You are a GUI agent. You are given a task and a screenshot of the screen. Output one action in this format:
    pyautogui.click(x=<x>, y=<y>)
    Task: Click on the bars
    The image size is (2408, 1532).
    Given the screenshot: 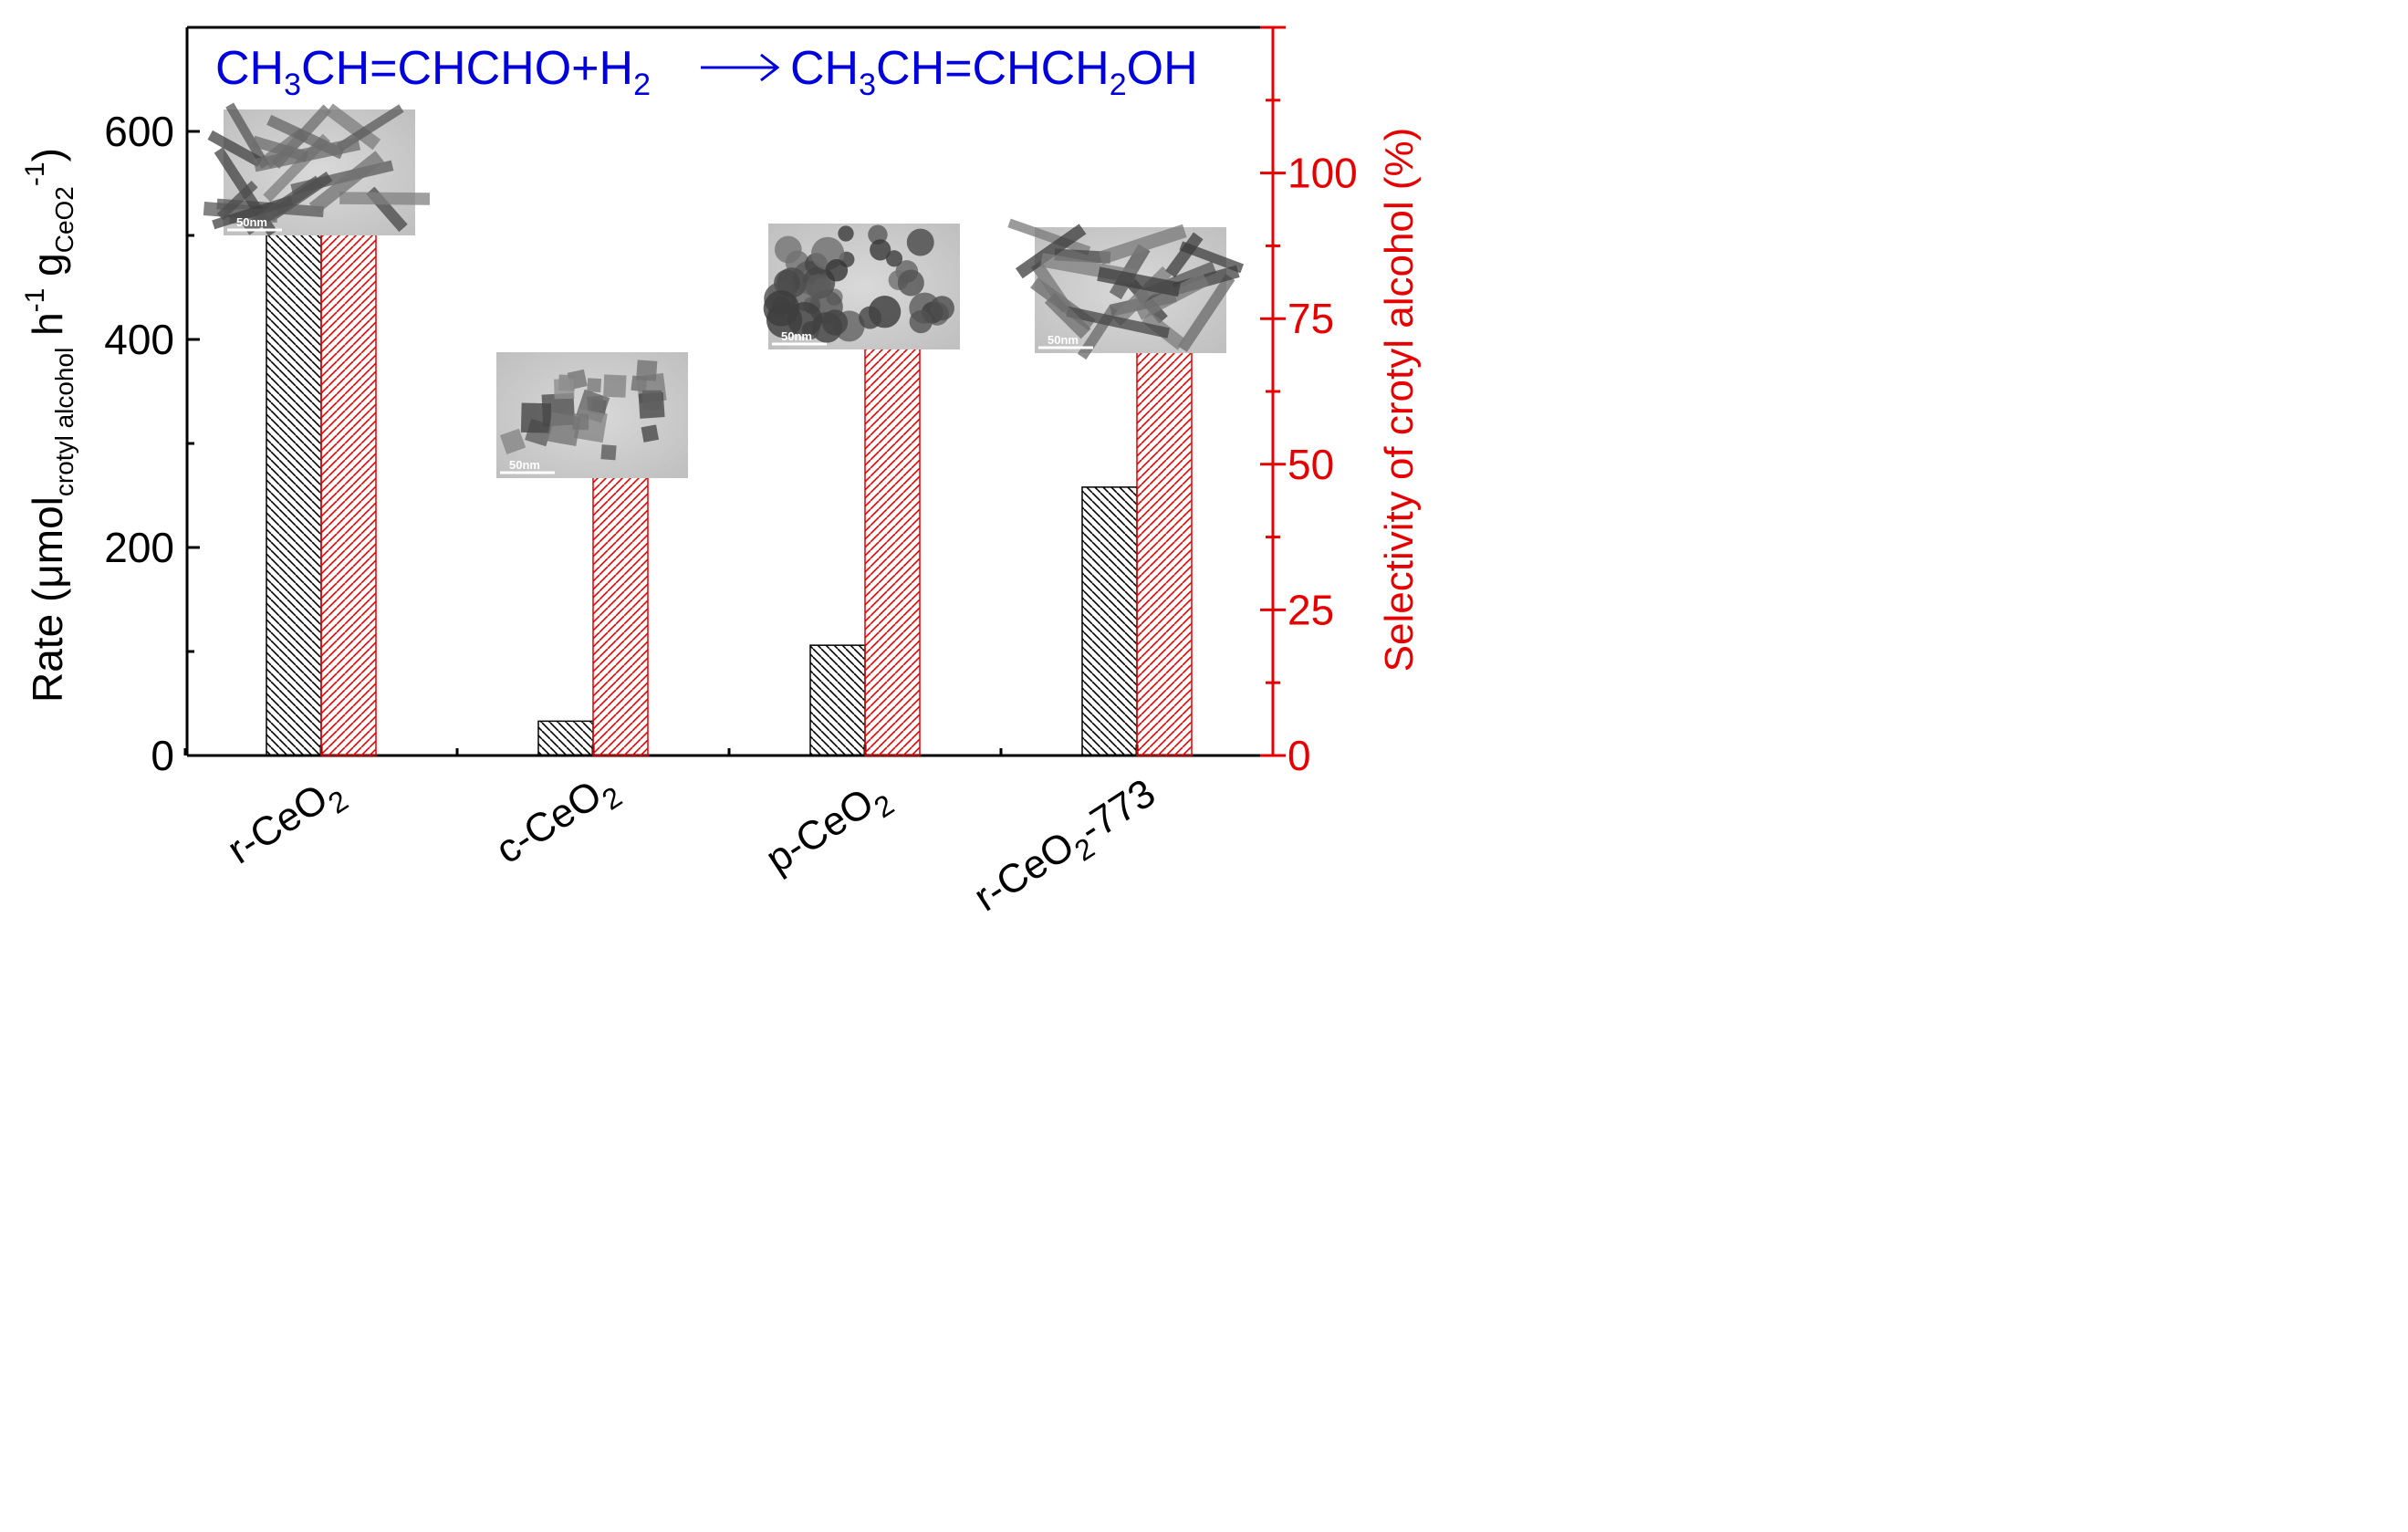 What is the action you would take?
    pyautogui.click(x=729, y=465)
    